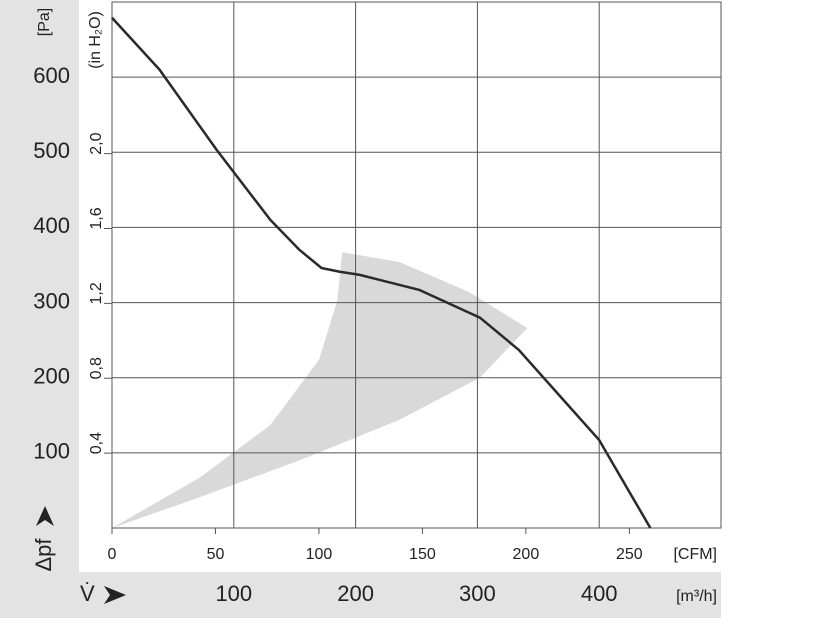 The width and height of the screenshot is (816, 629). I want to click on y2-tick-label: 1,2, so click(96, 293).